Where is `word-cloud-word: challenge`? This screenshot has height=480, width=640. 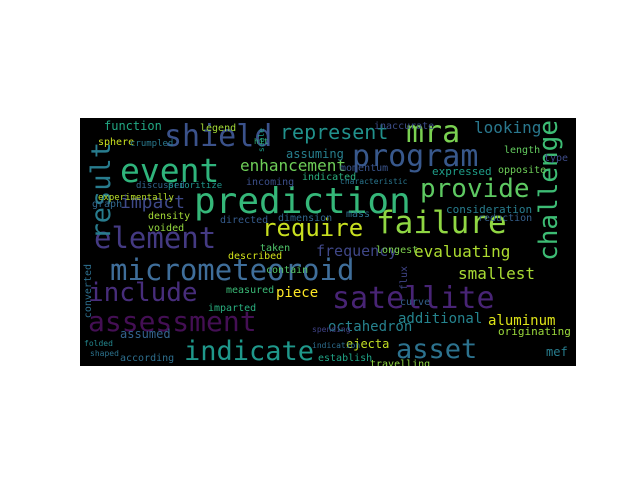
word-cloud-word: challenge is located at coordinates (549, 190).